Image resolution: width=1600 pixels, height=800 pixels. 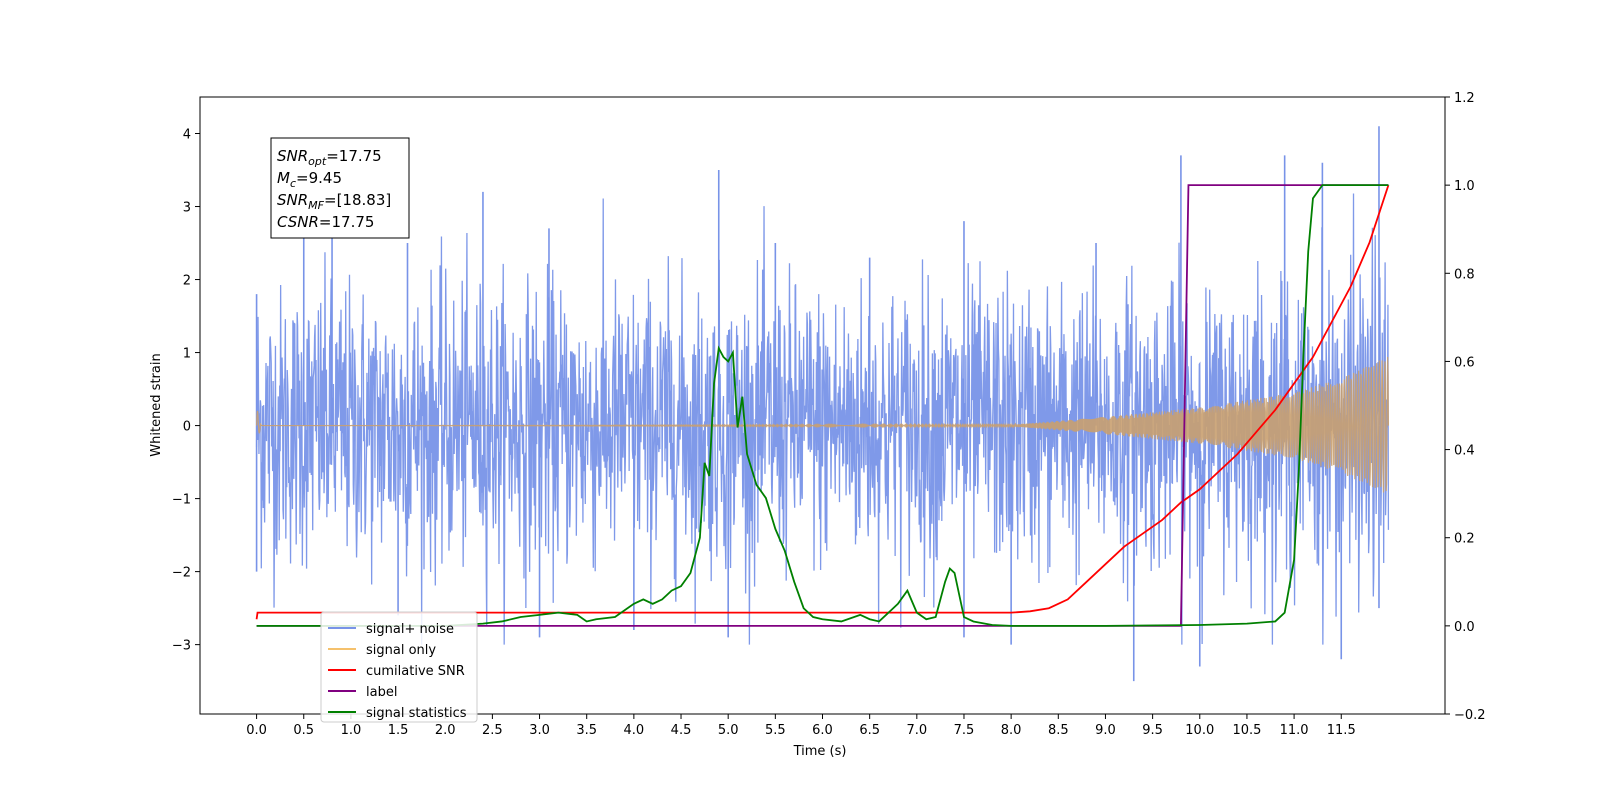 What do you see at coordinates (492, 730) in the screenshot?
I see `x-tick-label: 2.5` at bounding box center [492, 730].